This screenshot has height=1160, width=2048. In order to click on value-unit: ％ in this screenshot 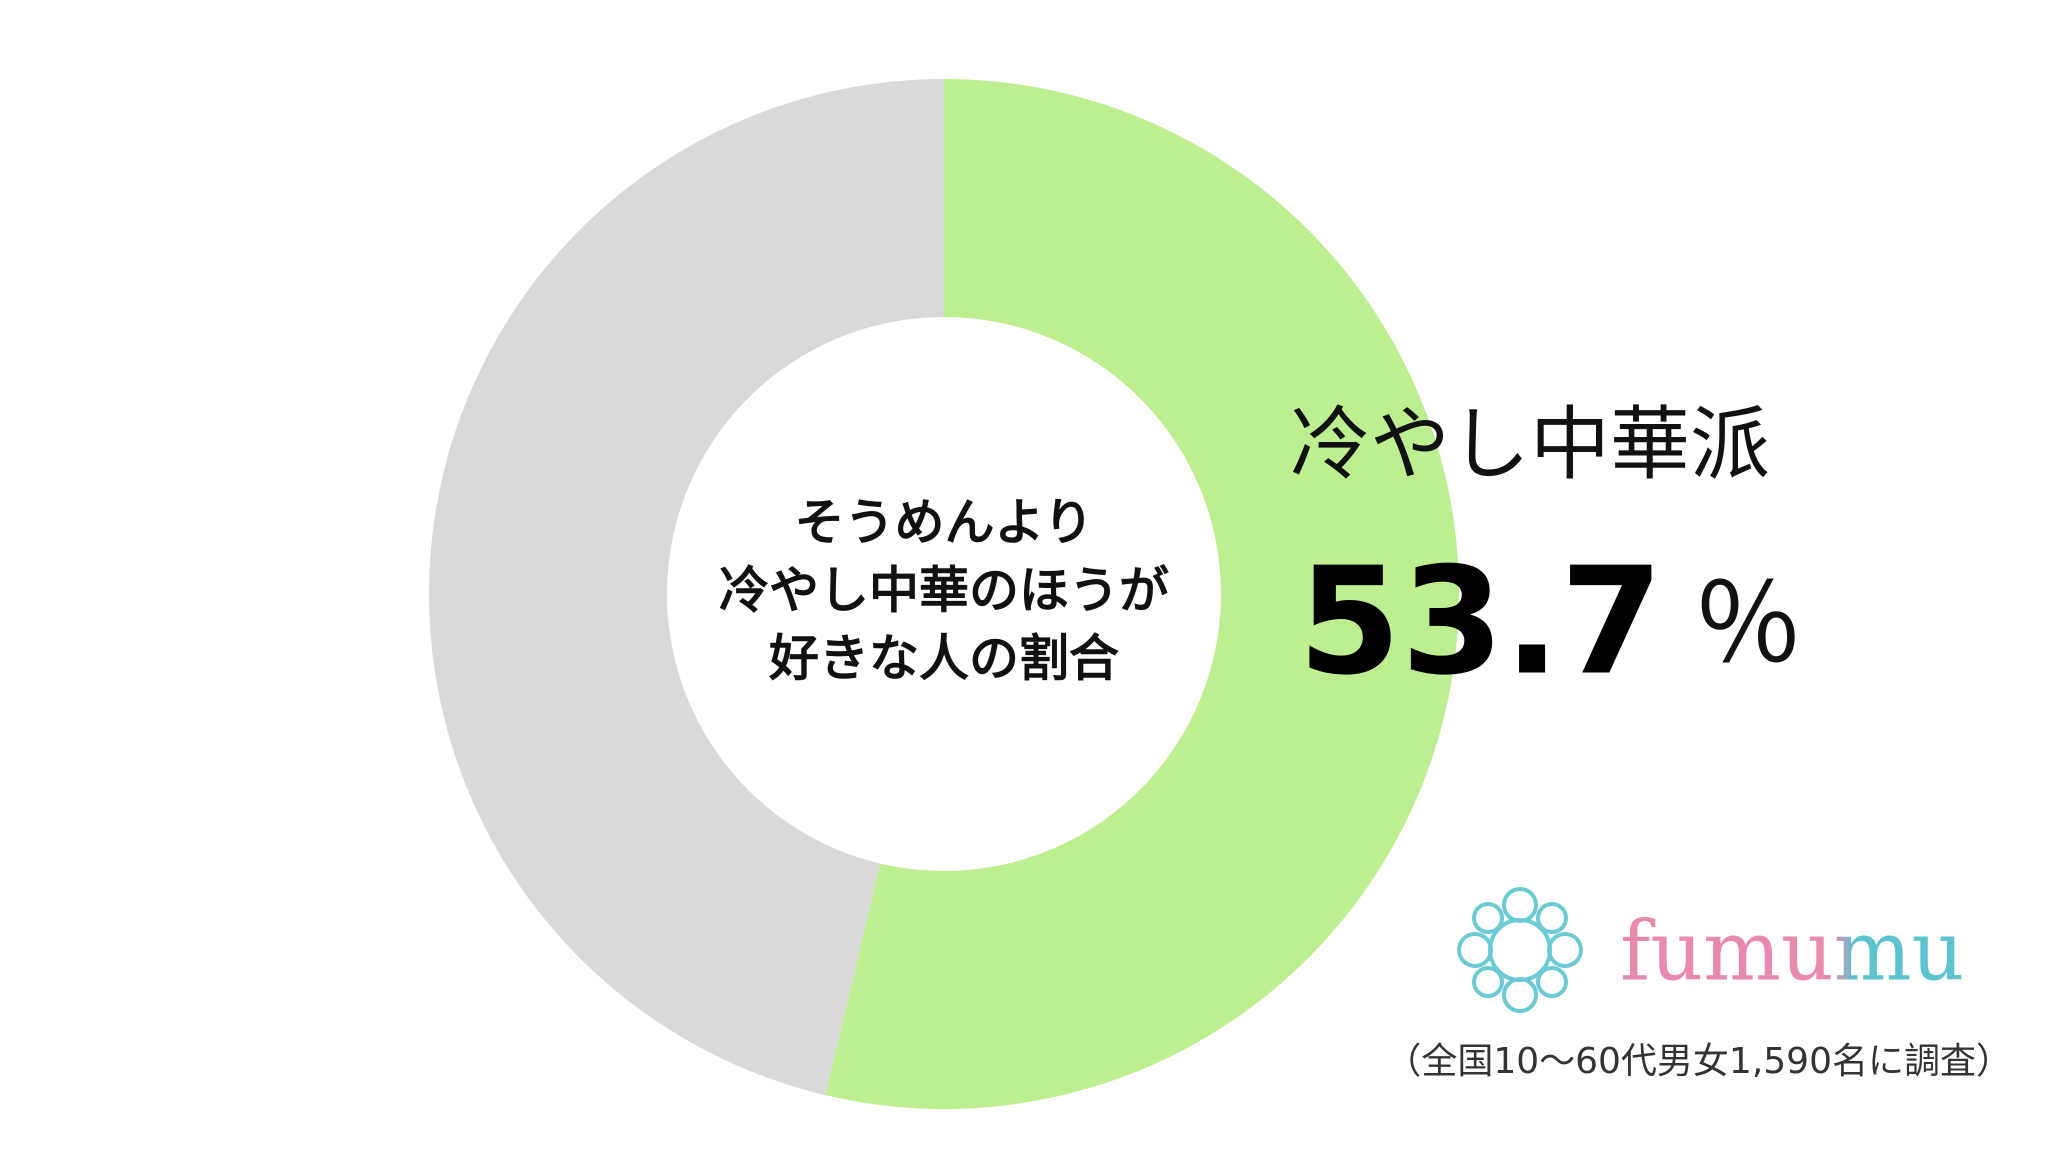, I will do `click(1748, 624)`.